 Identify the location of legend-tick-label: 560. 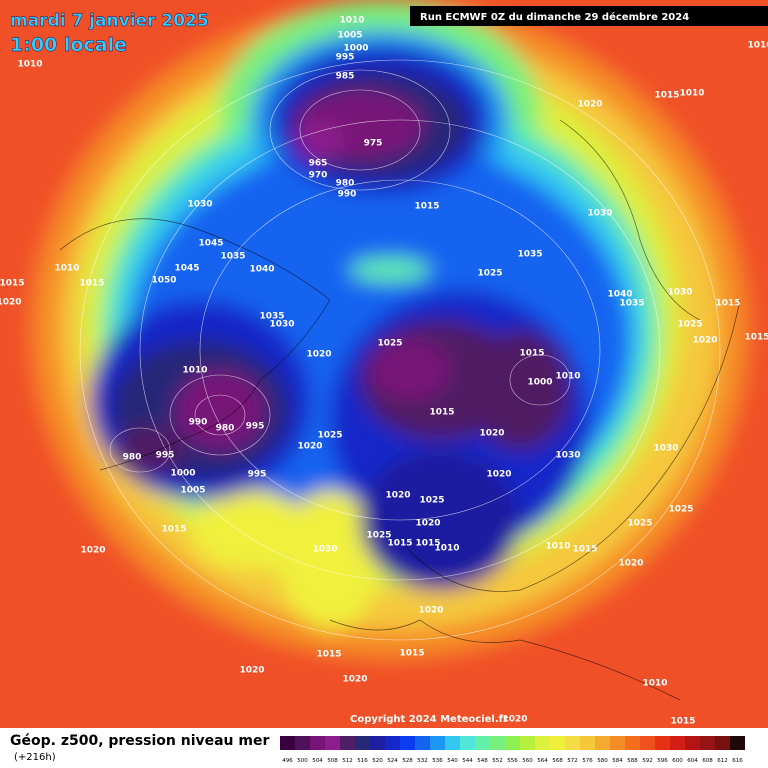
(527, 761).